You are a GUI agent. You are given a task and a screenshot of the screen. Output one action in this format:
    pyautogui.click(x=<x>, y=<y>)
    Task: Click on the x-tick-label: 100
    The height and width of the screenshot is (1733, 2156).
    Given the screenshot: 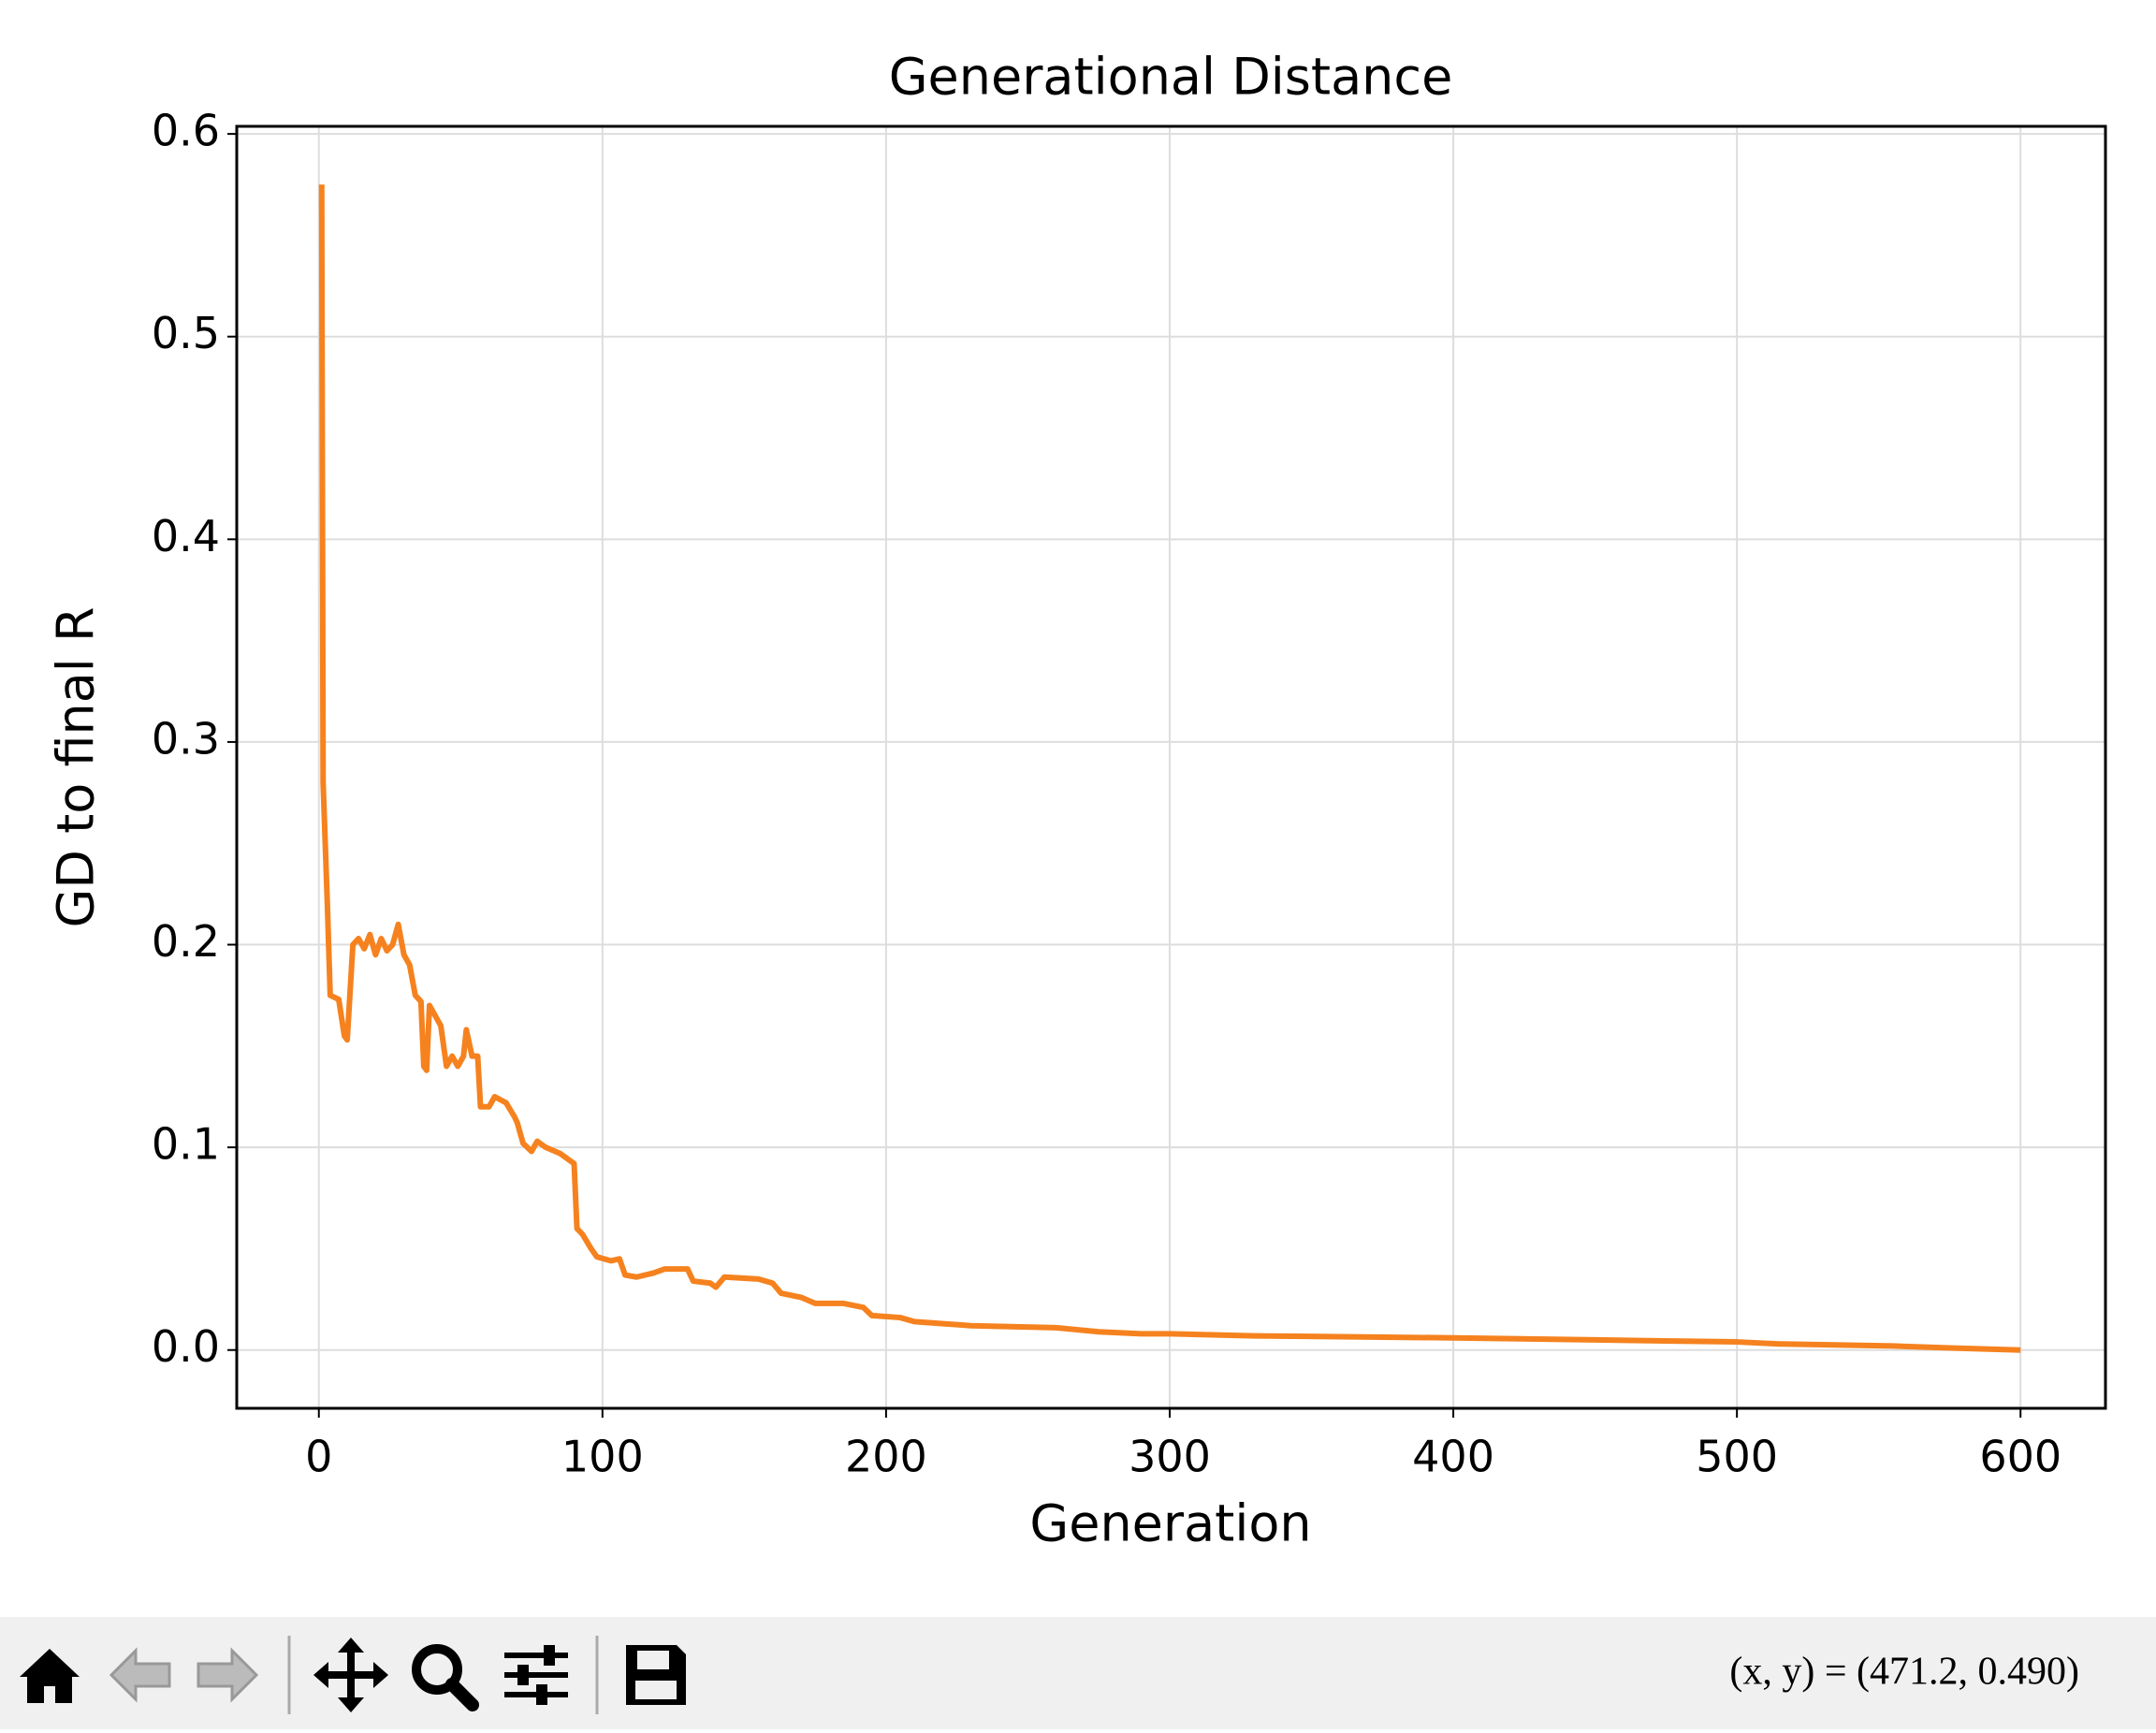 What is the action you would take?
    pyautogui.click(x=602, y=1457)
    